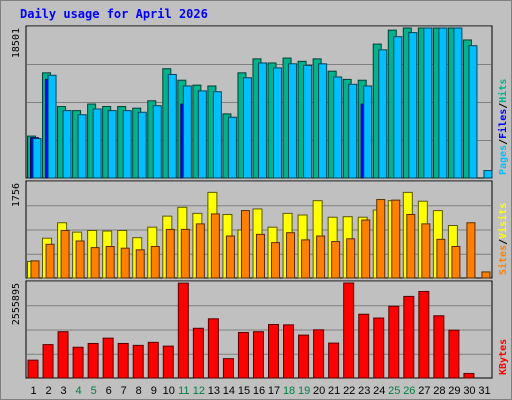  What do you see at coordinates (454, 391) in the screenshot?
I see `x-tick-label: 29` at bounding box center [454, 391].